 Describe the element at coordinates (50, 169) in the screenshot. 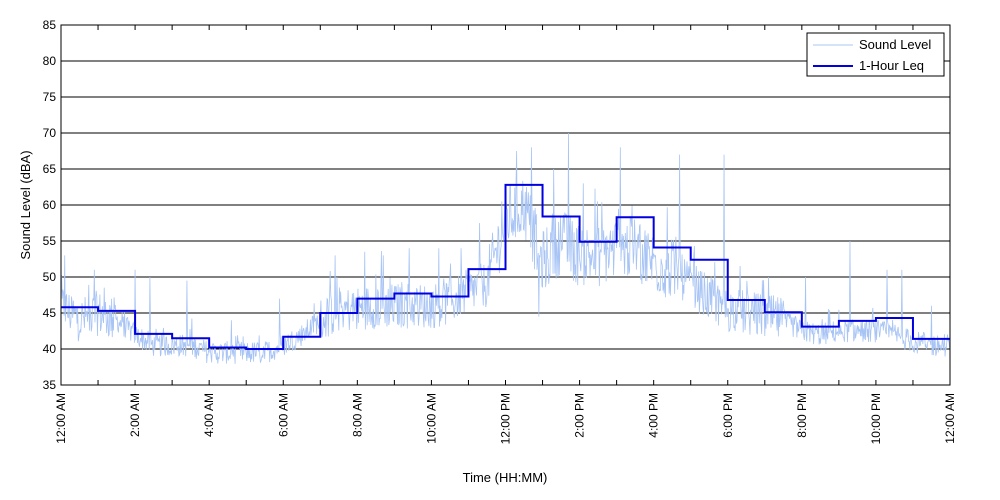

I see `y-tick-label: 65` at that location.